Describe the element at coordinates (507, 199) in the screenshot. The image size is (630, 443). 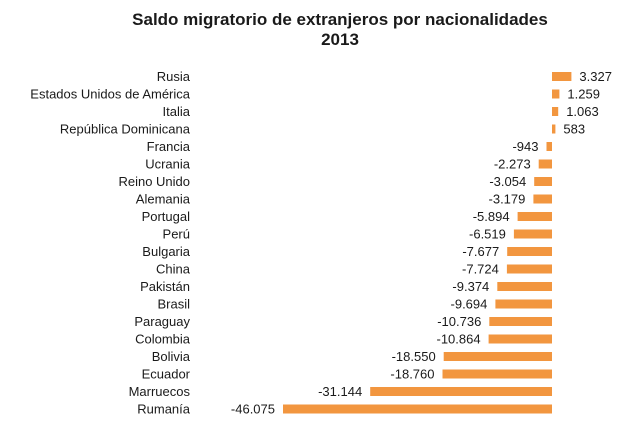
I see `value-label: -3.179` at that location.